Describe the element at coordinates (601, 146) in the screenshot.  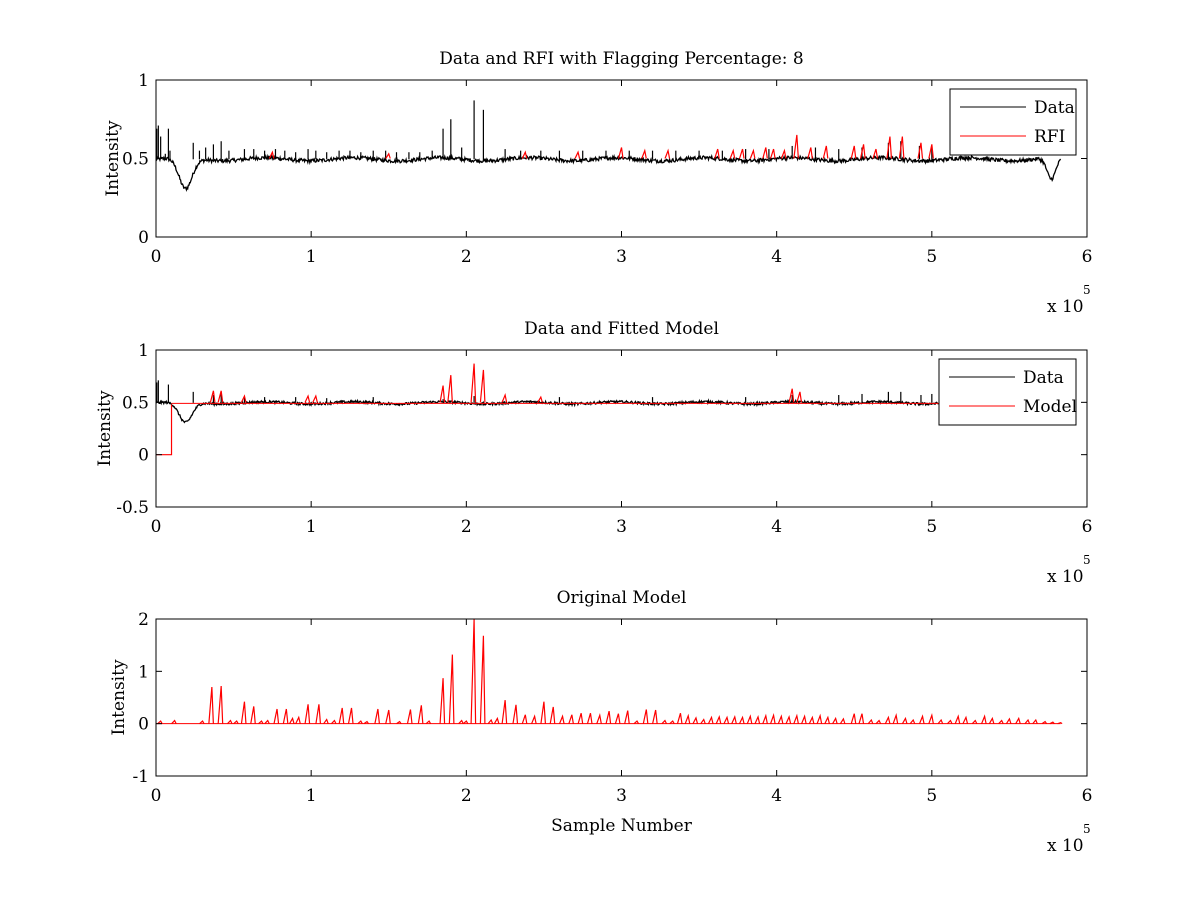
I see `series-rfi` at that location.